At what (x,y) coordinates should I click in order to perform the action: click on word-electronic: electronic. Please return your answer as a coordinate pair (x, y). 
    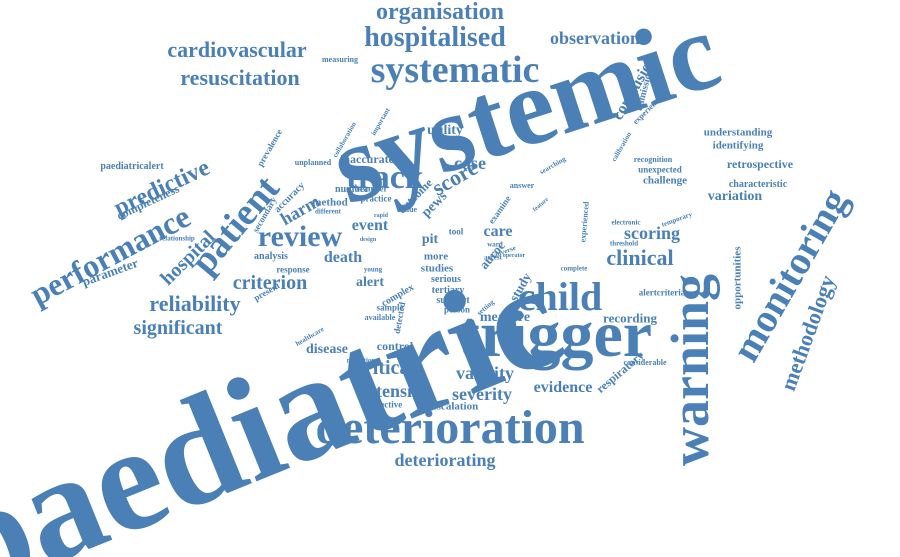
    Looking at the image, I should click on (626, 222).